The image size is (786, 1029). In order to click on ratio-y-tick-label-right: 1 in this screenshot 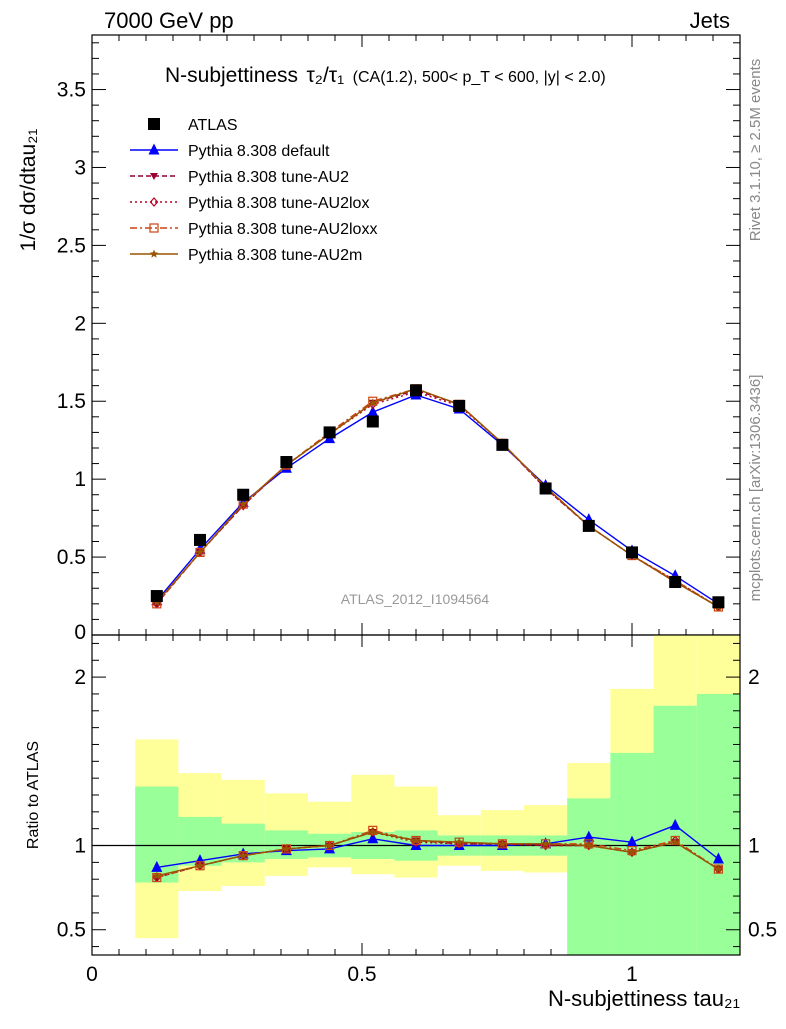, I will do `click(754, 846)`.